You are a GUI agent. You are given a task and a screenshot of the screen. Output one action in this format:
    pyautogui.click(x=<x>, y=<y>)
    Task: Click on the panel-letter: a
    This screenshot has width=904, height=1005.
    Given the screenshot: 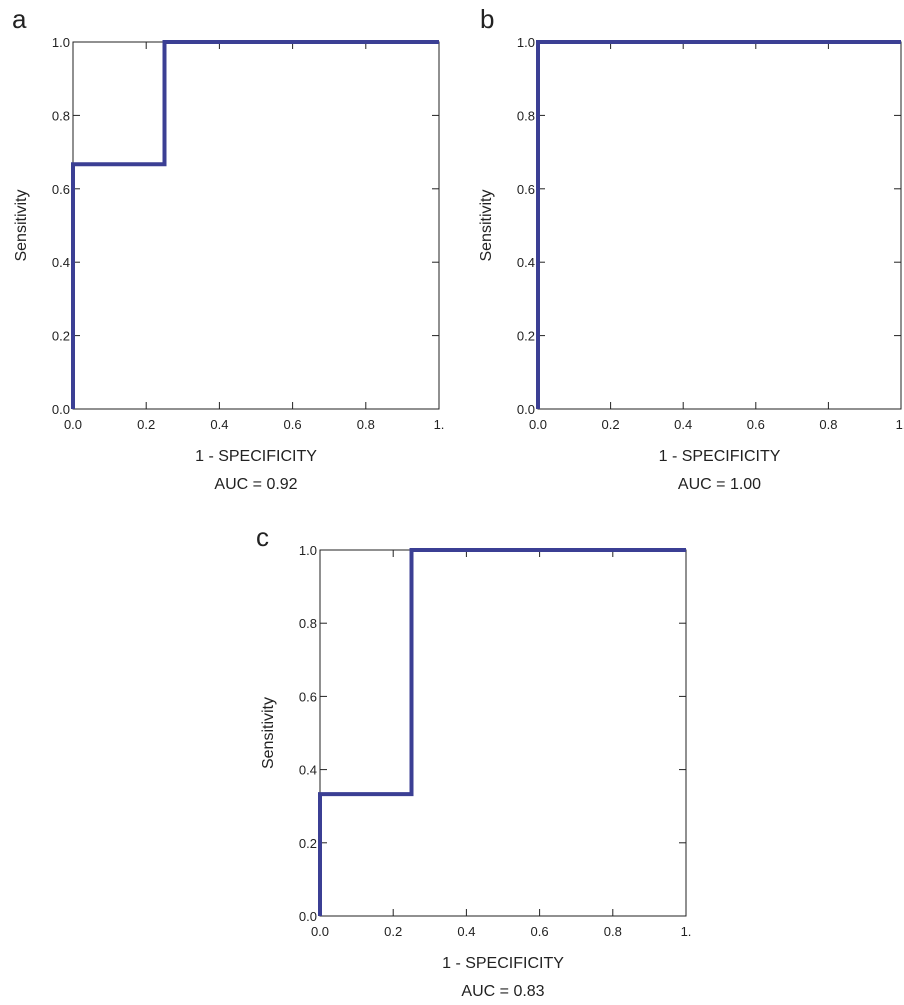 What is the action you would take?
    pyautogui.click(x=19, y=19)
    